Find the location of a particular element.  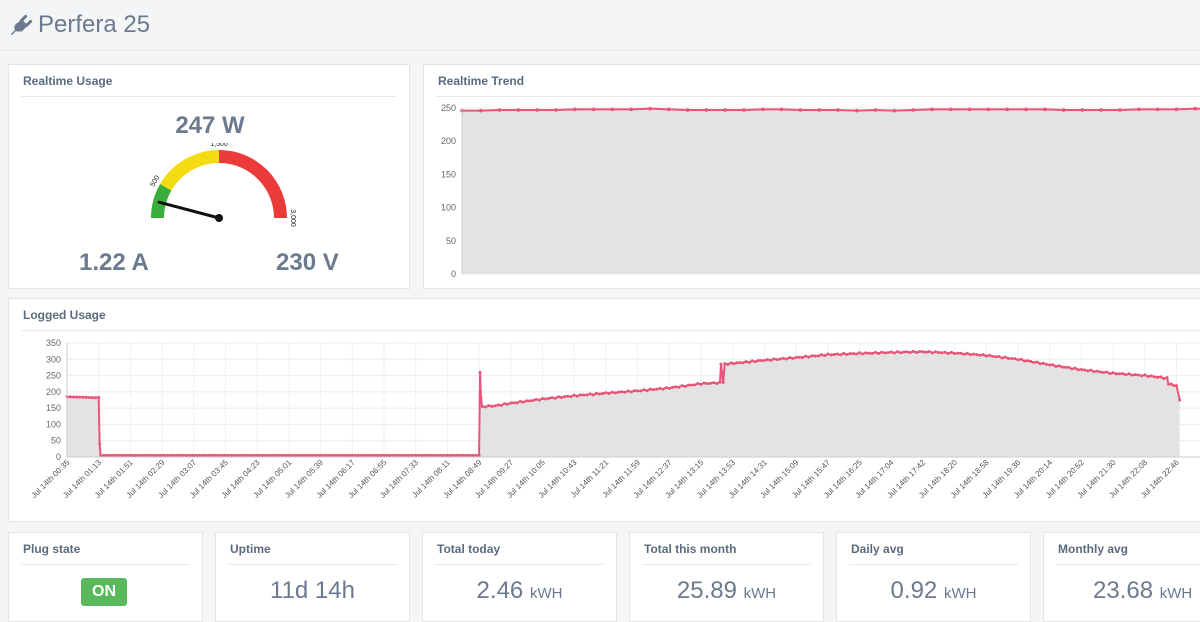

stat-card-plug-state: Plug state ON is located at coordinates (105, 577).